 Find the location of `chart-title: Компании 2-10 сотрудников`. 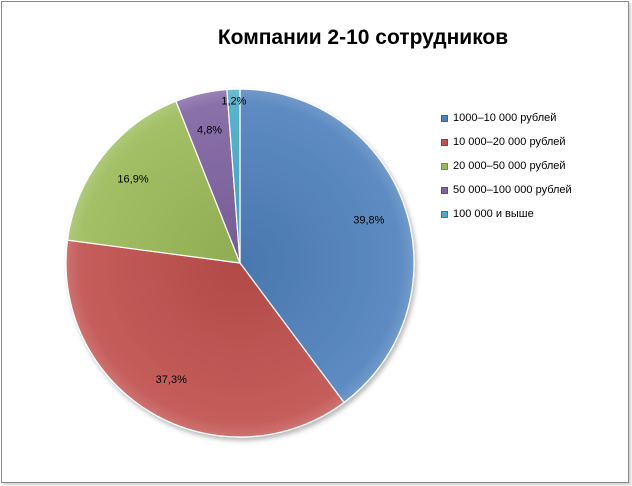

chart-title: Компании 2-10 сотрудников is located at coordinates (363, 37).